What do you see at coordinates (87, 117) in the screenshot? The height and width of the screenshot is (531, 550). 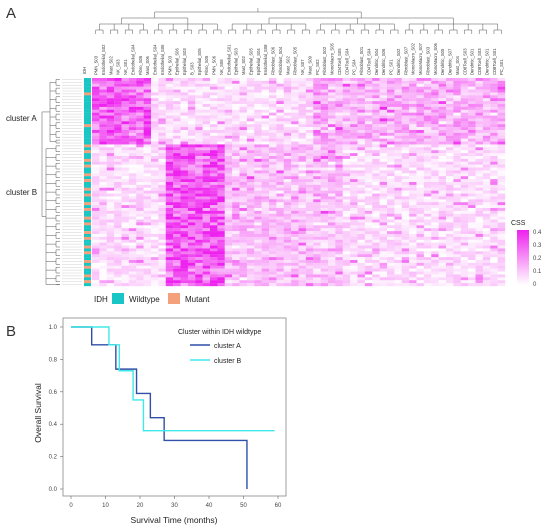 I see `idh-annotation-cell` at bounding box center [87, 117].